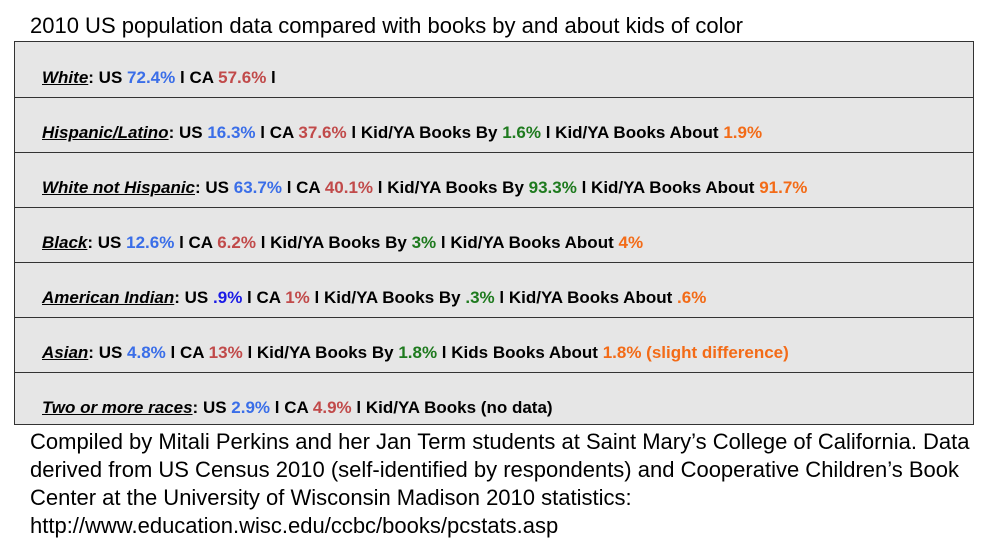  What do you see at coordinates (242, 77) in the screenshot?
I see `ca-value: 57.6%` at bounding box center [242, 77].